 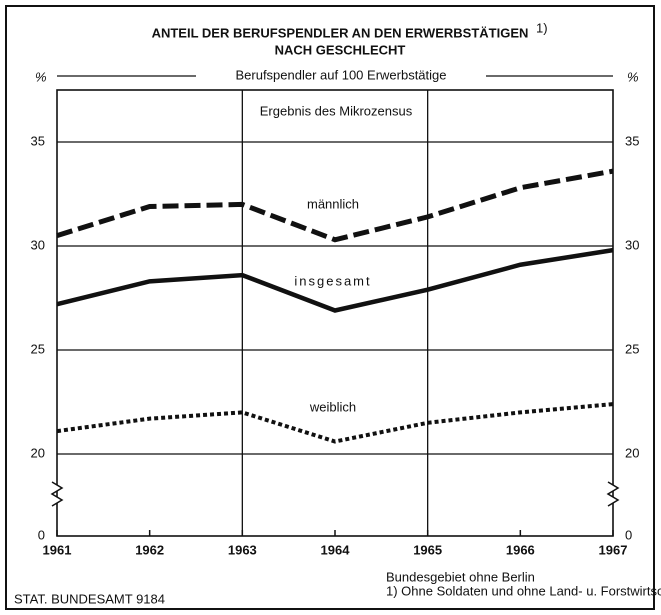 What do you see at coordinates (332, 280) in the screenshot?
I see `series-label: insgesamt` at bounding box center [332, 280].